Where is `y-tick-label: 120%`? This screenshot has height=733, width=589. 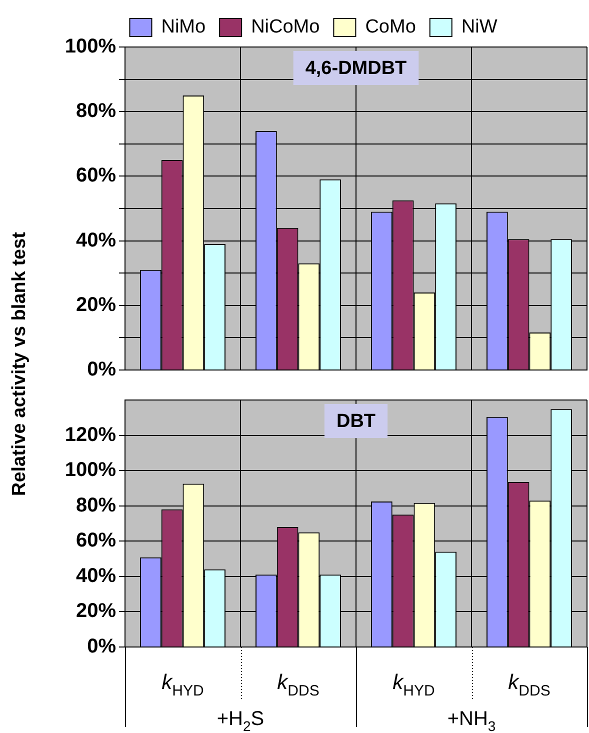 y-tick-label: 120% is located at coordinates (90, 435).